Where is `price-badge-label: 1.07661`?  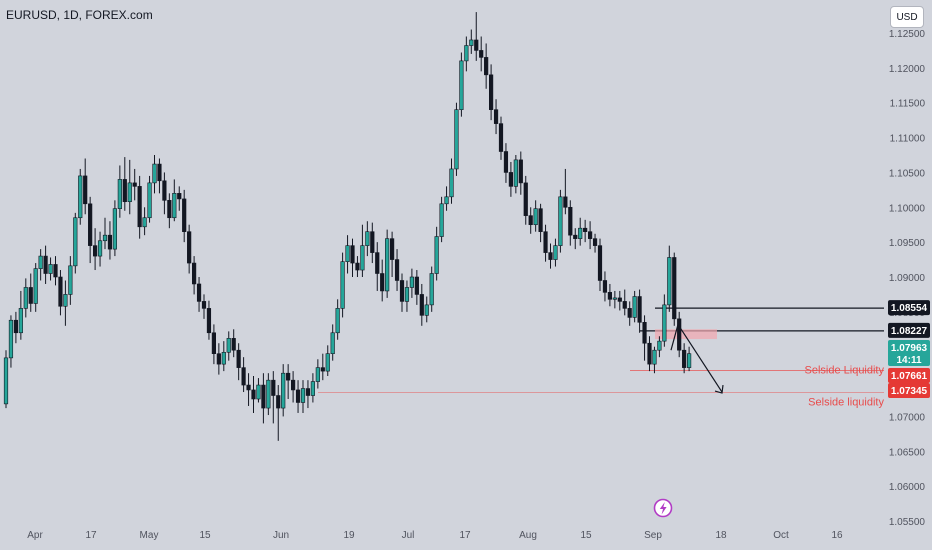
price-badge-label: 1.07661 is located at coordinates (909, 376).